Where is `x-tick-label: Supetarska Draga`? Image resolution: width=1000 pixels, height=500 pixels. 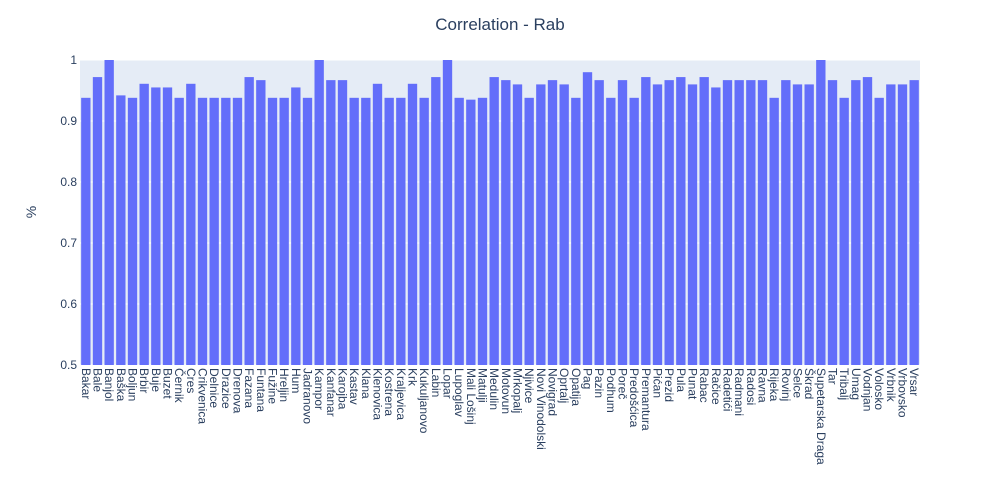 x-tick-label: Supetarska Draga is located at coordinates (821, 416).